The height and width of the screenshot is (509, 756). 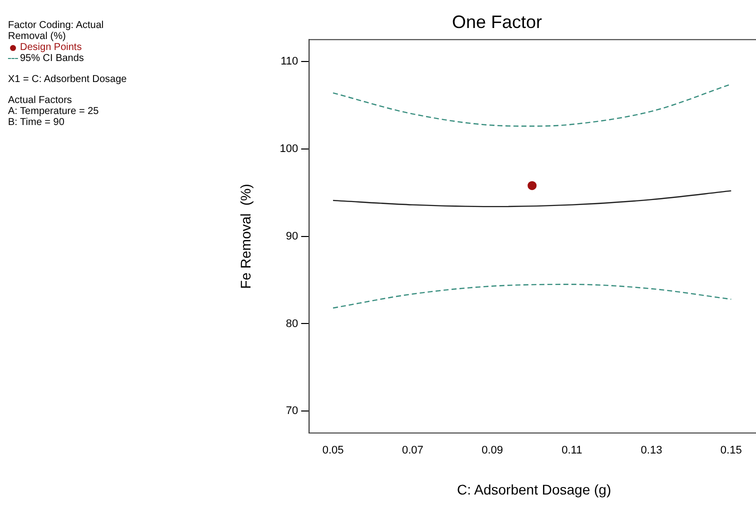 I want to click on x-axis-title: C: Adsorbent Dosage (g), so click(x=534, y=489).